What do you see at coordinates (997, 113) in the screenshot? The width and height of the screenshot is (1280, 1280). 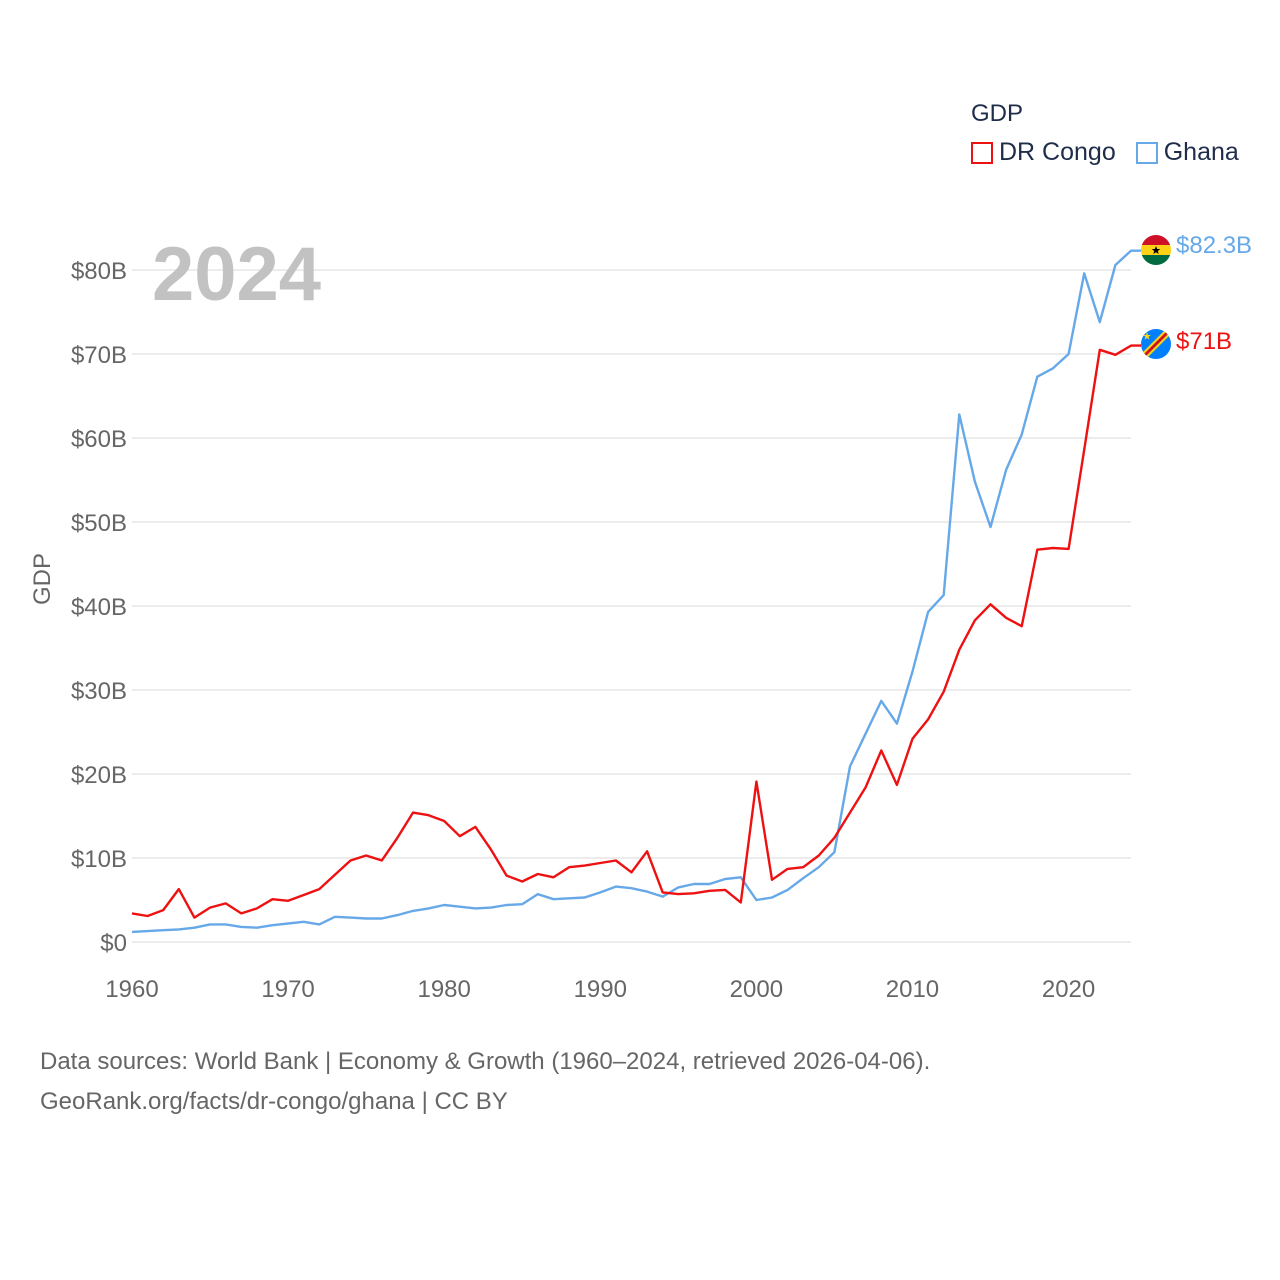 I see `legend-title: GDP` at bounding box center [997, 113].